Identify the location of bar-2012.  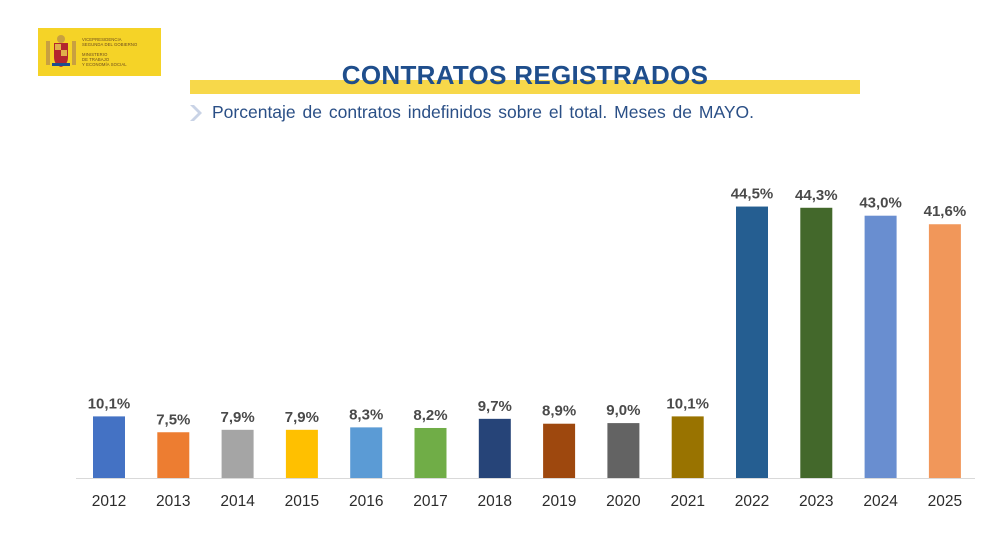
(109, 447).